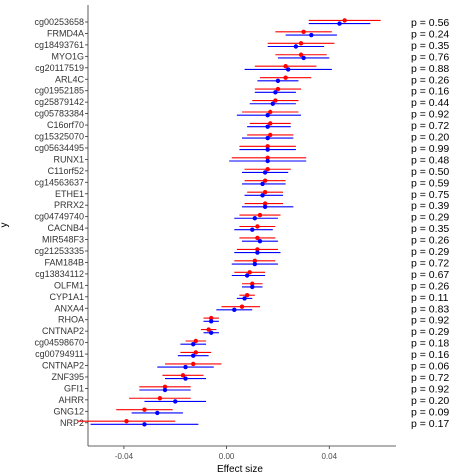 The width and height of the screenshot is (474, 476). Describe the element at coordinates (64, 262) in the screenshot. I see `y-tick-label: FAM184B` at that location.